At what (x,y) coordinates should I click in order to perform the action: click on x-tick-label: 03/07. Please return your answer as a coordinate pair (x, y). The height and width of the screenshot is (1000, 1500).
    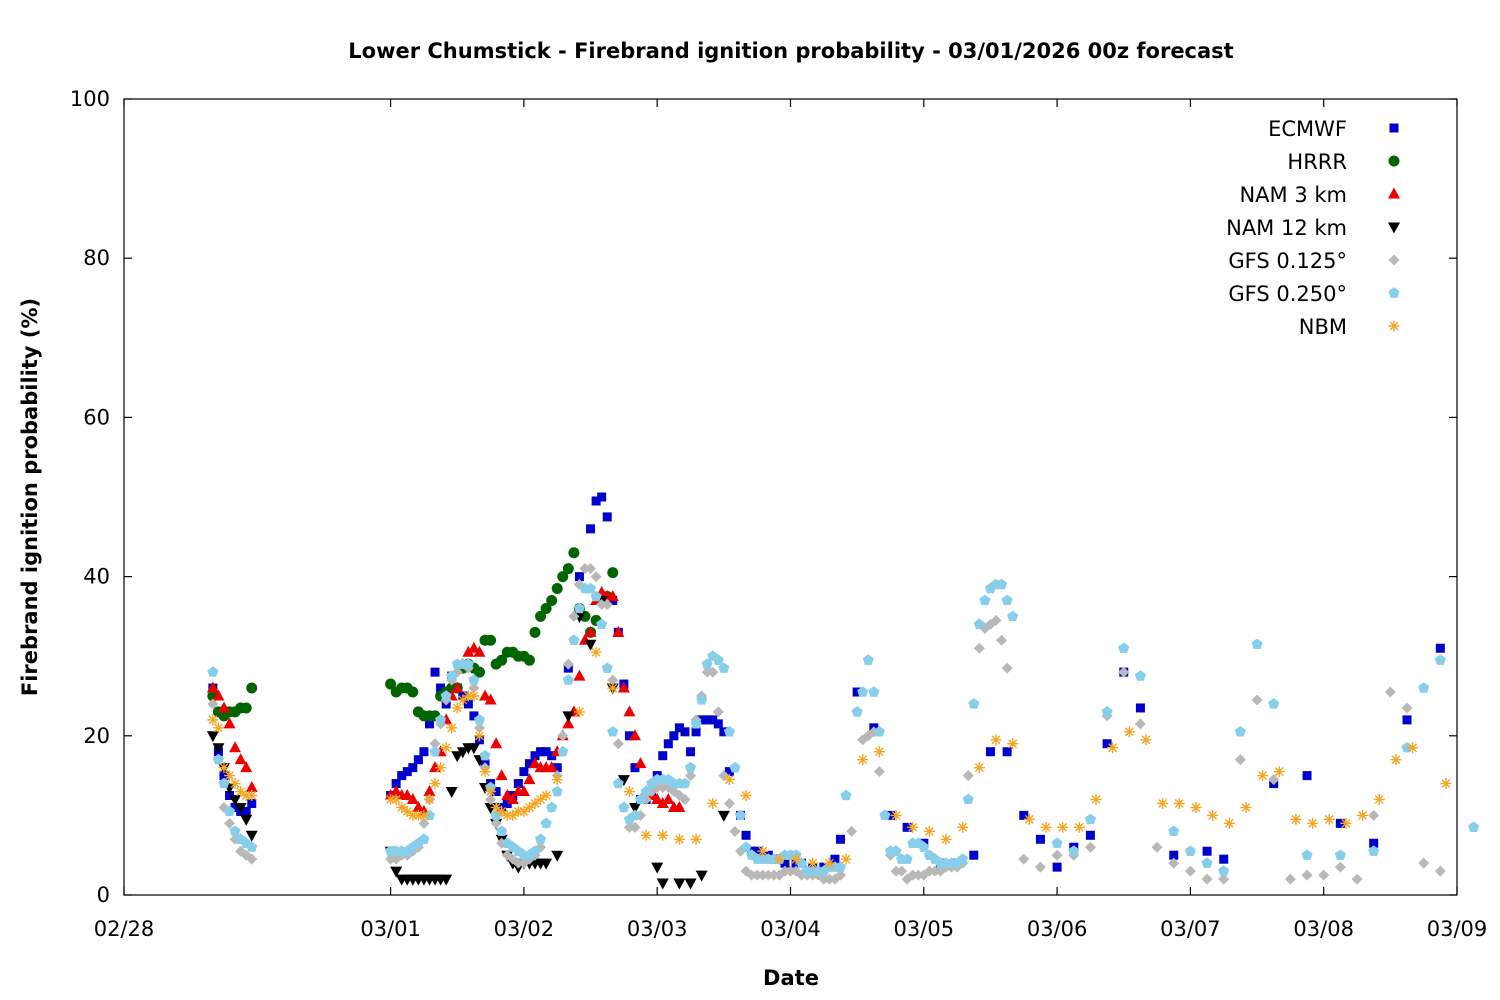
    Looking at the image, I should click on (1190, 929).